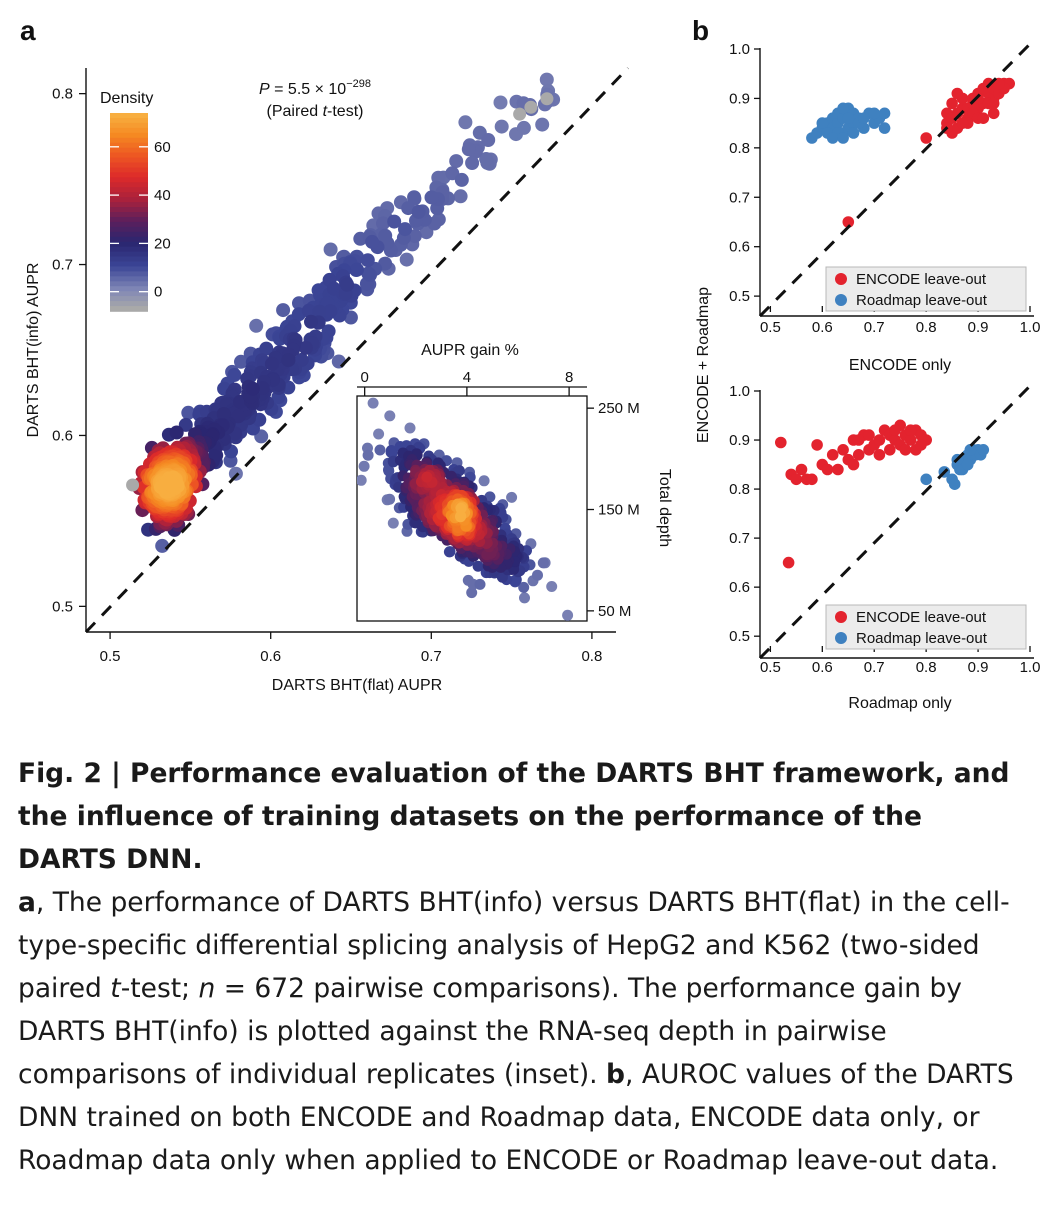 This screenshot has width=1050, height=1208. Describe the element at coordinates (841, 617) in the screenshot. I see `legend-swatch` at that location.